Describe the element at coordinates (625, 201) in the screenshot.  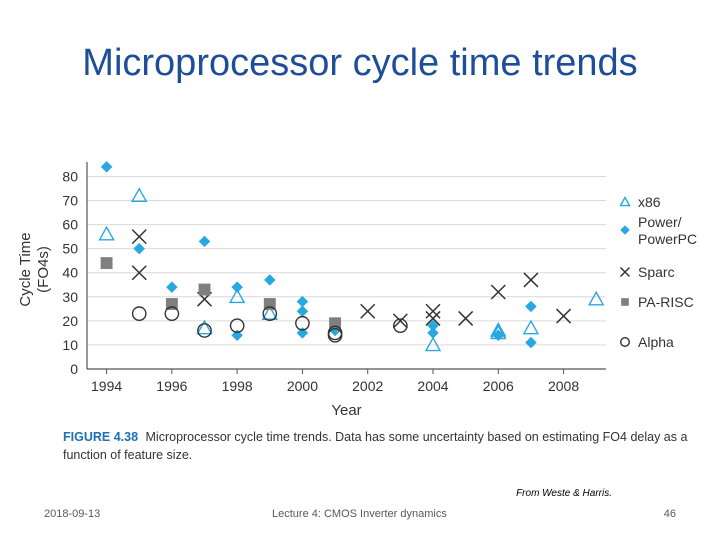
I see `legend-marker-x86` at that location.